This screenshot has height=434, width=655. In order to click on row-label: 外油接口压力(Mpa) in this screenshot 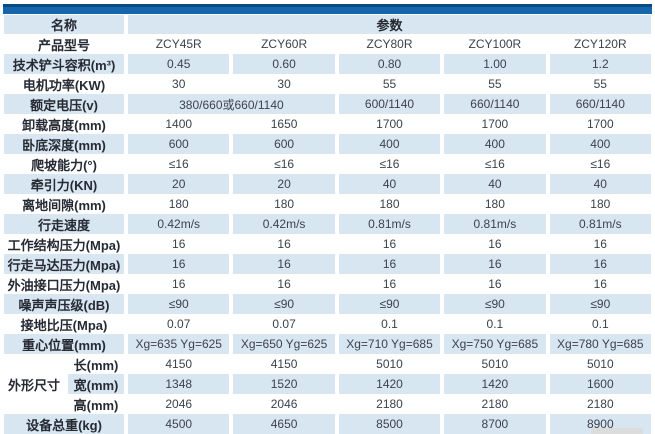, I will do `click(64, 285)`.